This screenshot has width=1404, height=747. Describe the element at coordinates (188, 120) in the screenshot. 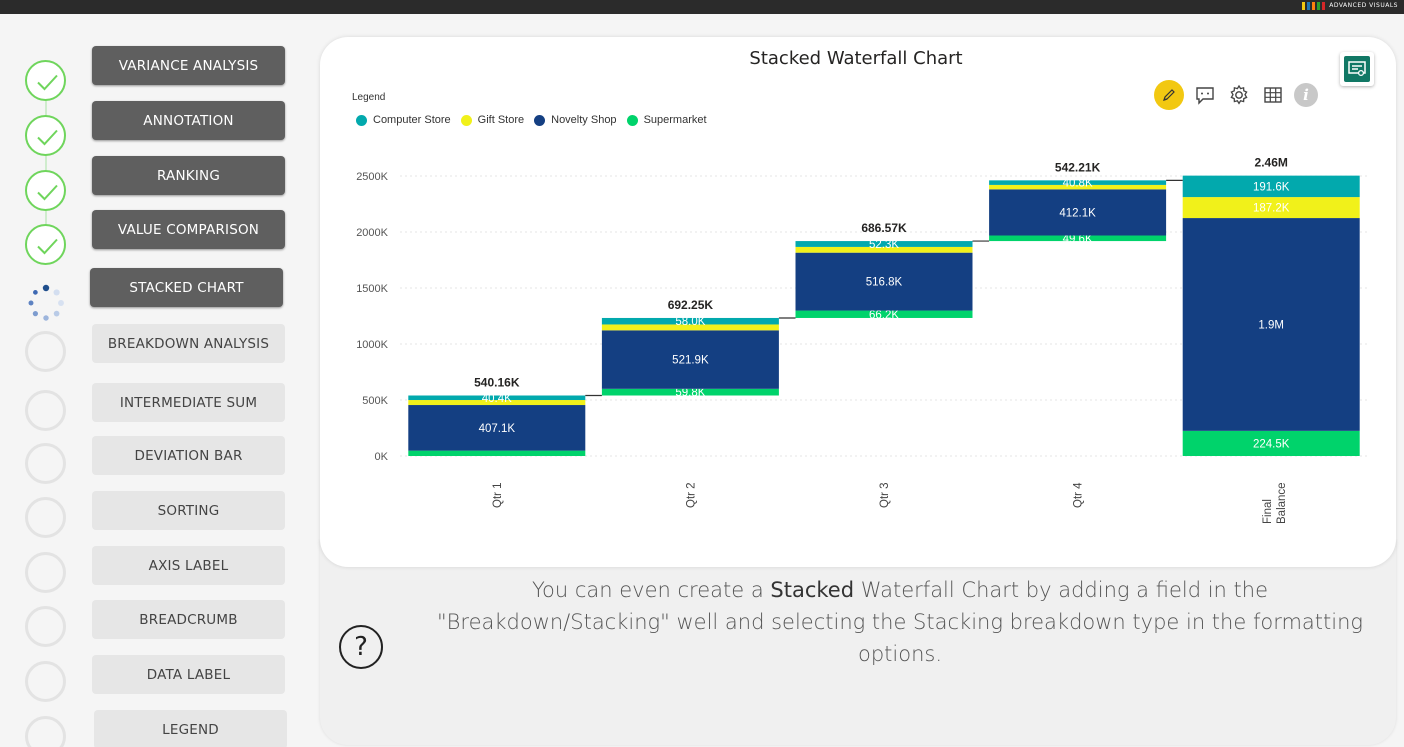

I see `step-button-annotation: ANNOTATION` at that location.